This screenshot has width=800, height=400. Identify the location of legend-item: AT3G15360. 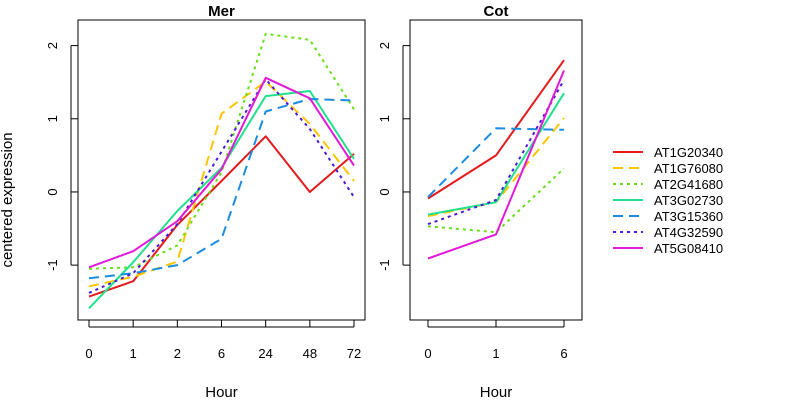
(668, 216).